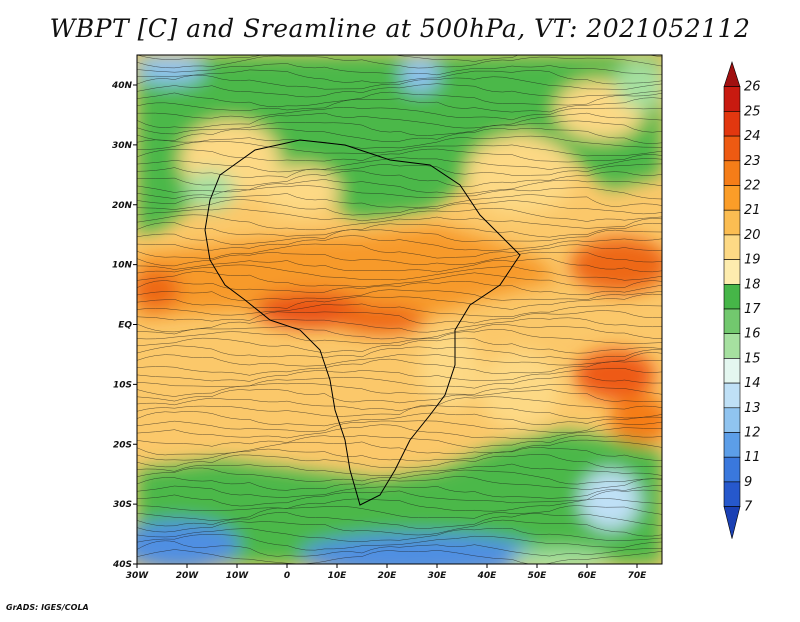 This screenshot has width=800, height=622. Describe the element at coordinates (138, 576) in the screenshot. I see `lon-tick-label: 30W` at that location.